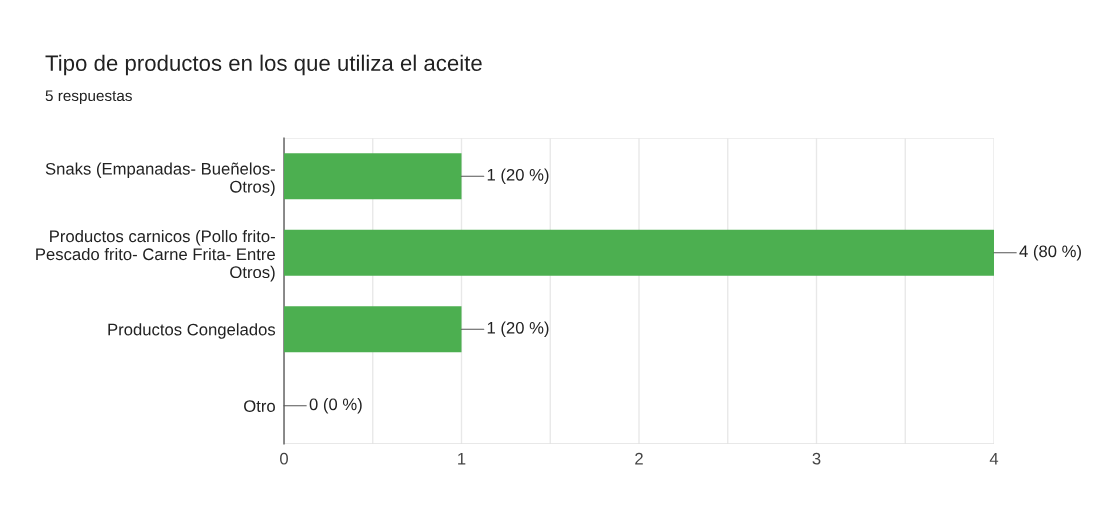  What do you see at coordinates (994, 458) in the screenshot?
I see `x-tick-label: 4` at bounding box center [994, 458].